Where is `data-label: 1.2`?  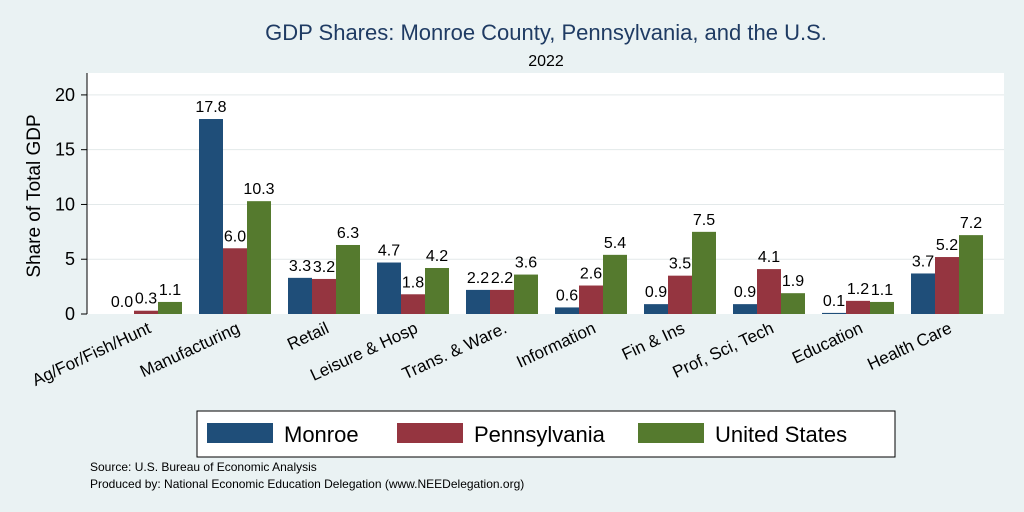
data-label: 1.2 is located at coordinates (858, 289).